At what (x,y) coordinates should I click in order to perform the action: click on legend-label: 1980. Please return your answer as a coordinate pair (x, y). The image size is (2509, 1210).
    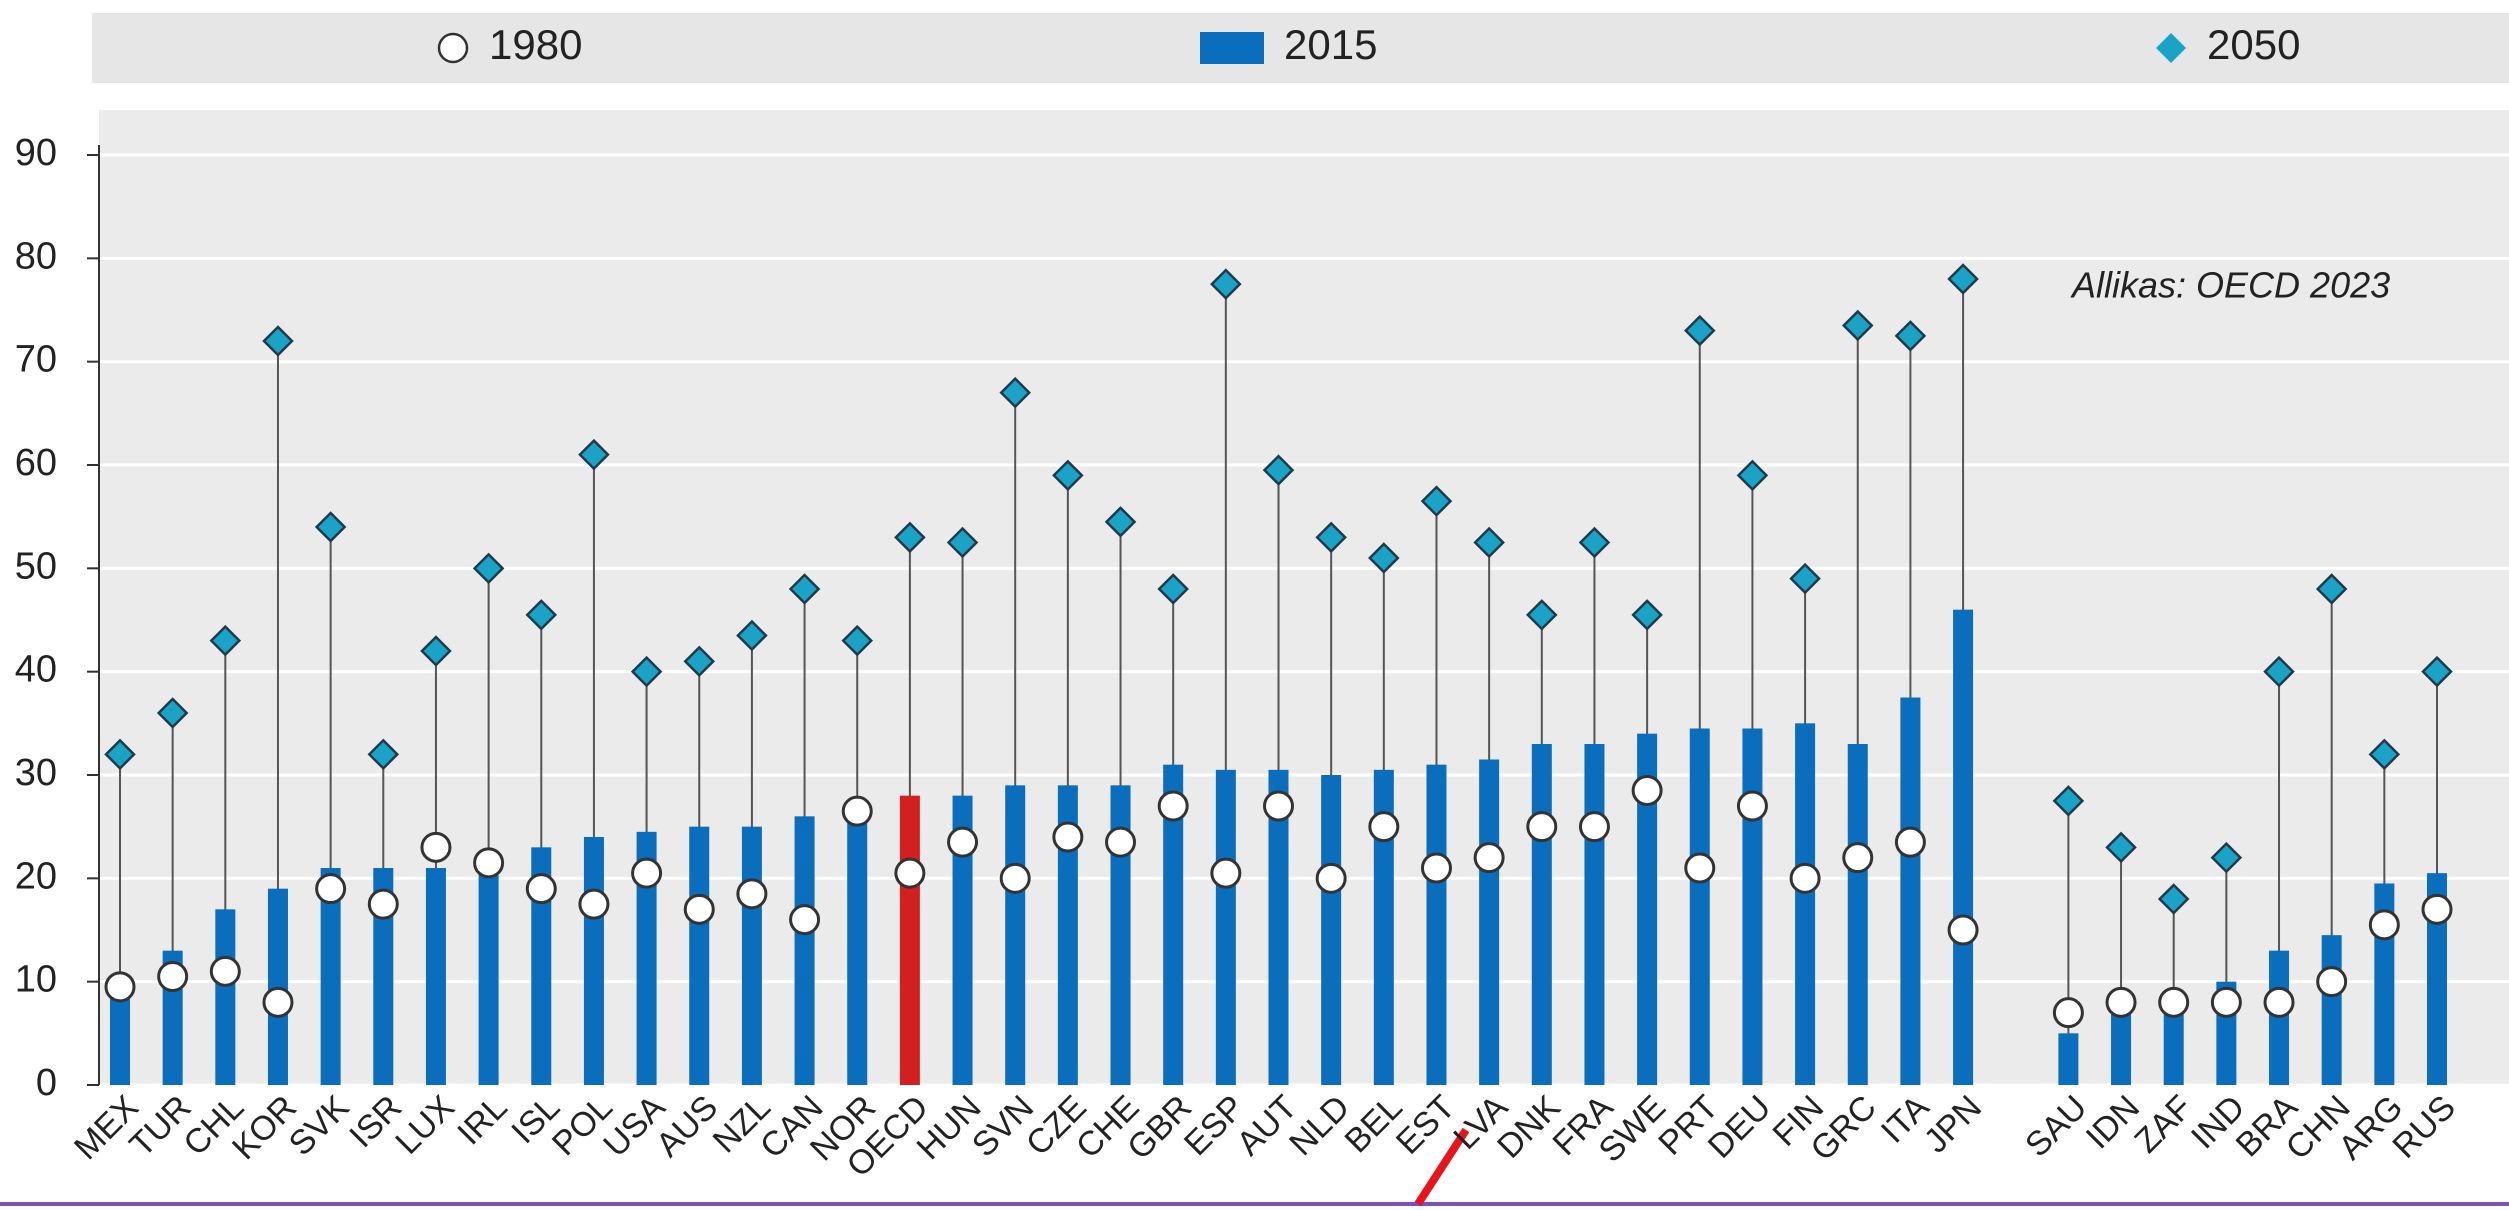
    Looking at the image, I should click on (535, 44).